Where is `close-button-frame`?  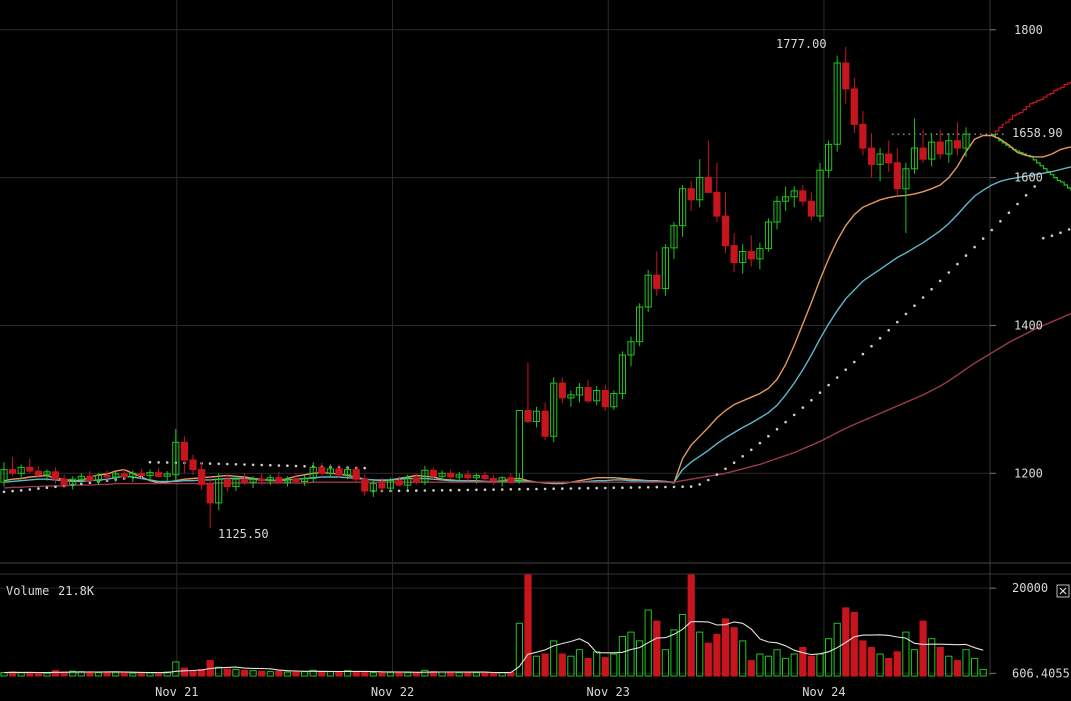
close-button-frame is located at coordinates (1063, 591).